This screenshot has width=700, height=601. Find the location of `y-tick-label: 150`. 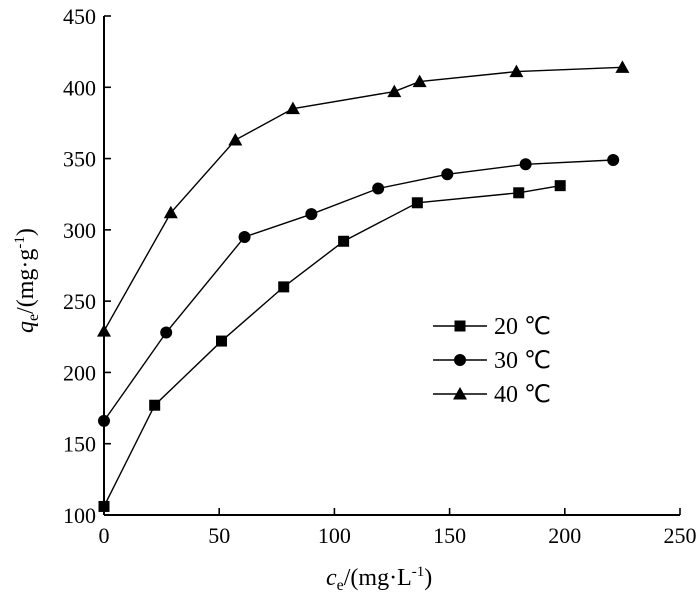

y-tick-label: 150 is located at coordinates (79, 444).